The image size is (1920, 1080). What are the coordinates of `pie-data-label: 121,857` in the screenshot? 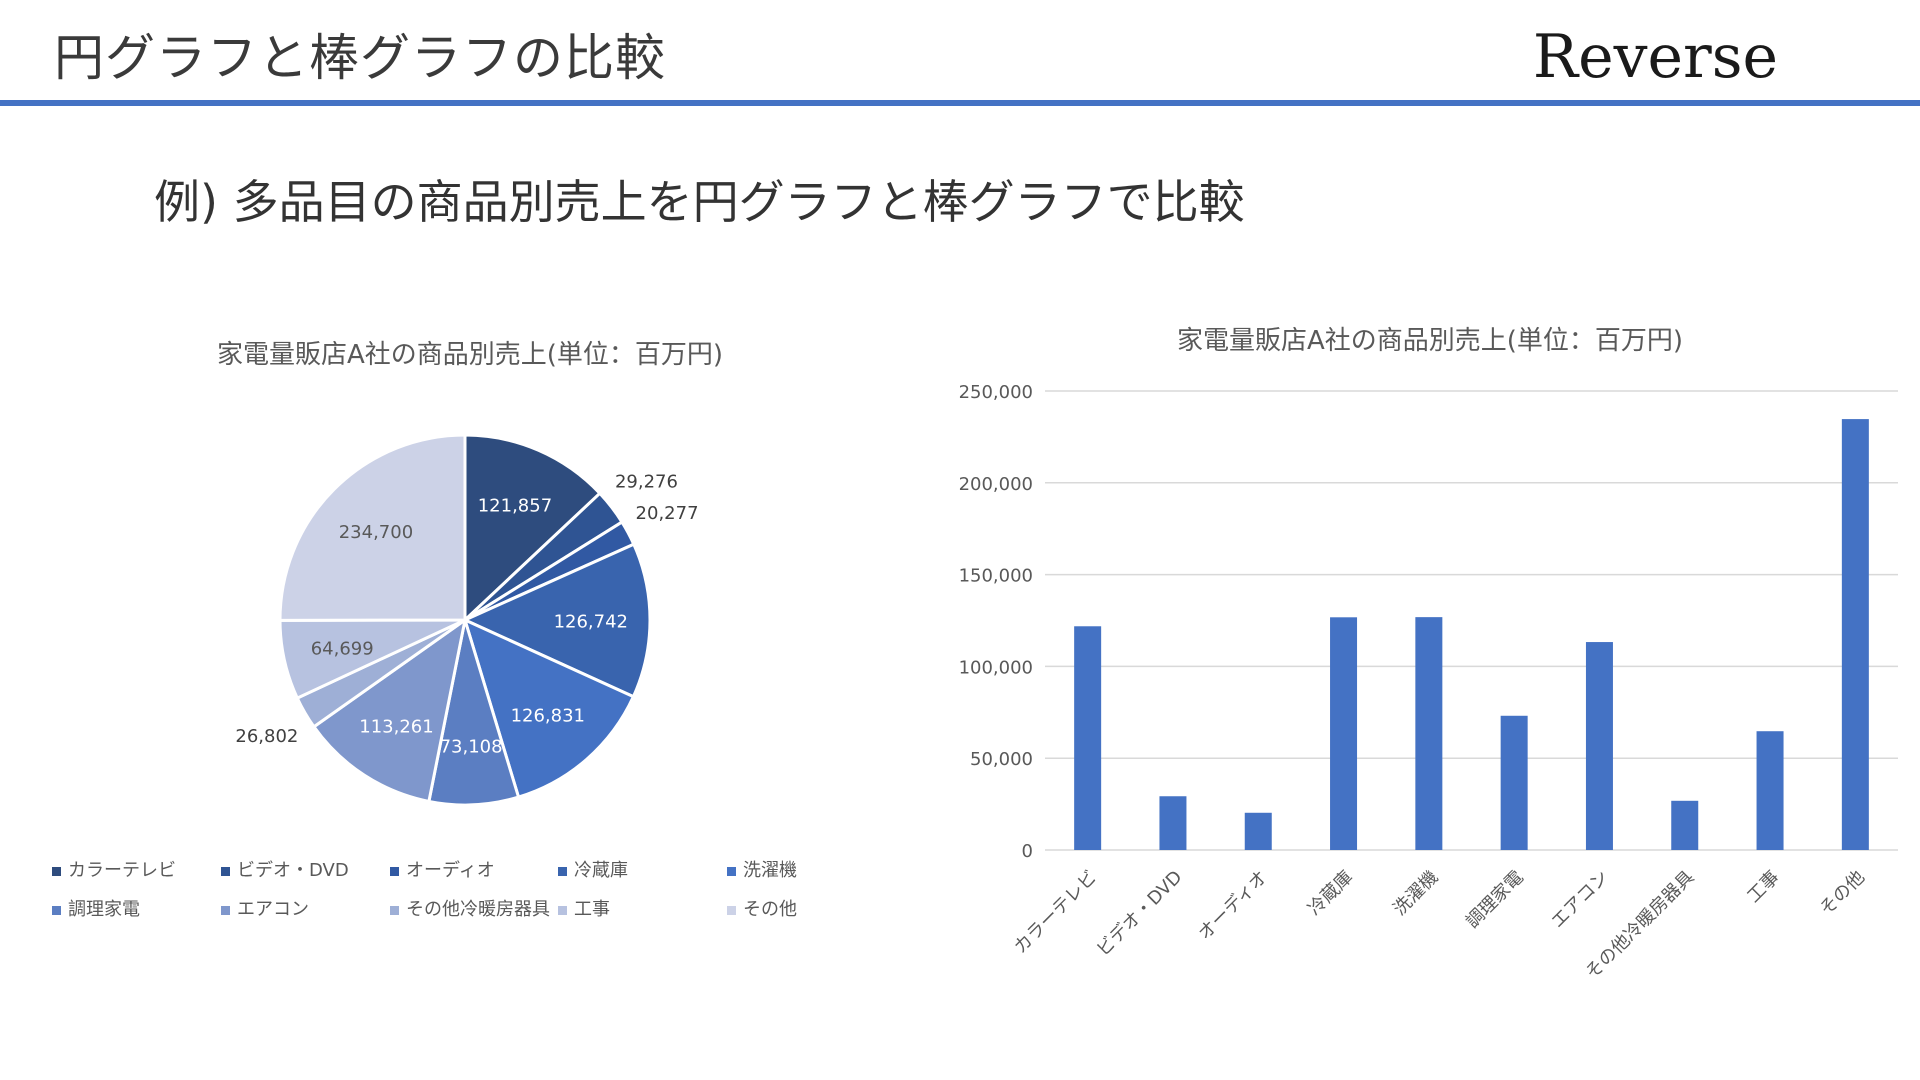 It's located at (515, 506).